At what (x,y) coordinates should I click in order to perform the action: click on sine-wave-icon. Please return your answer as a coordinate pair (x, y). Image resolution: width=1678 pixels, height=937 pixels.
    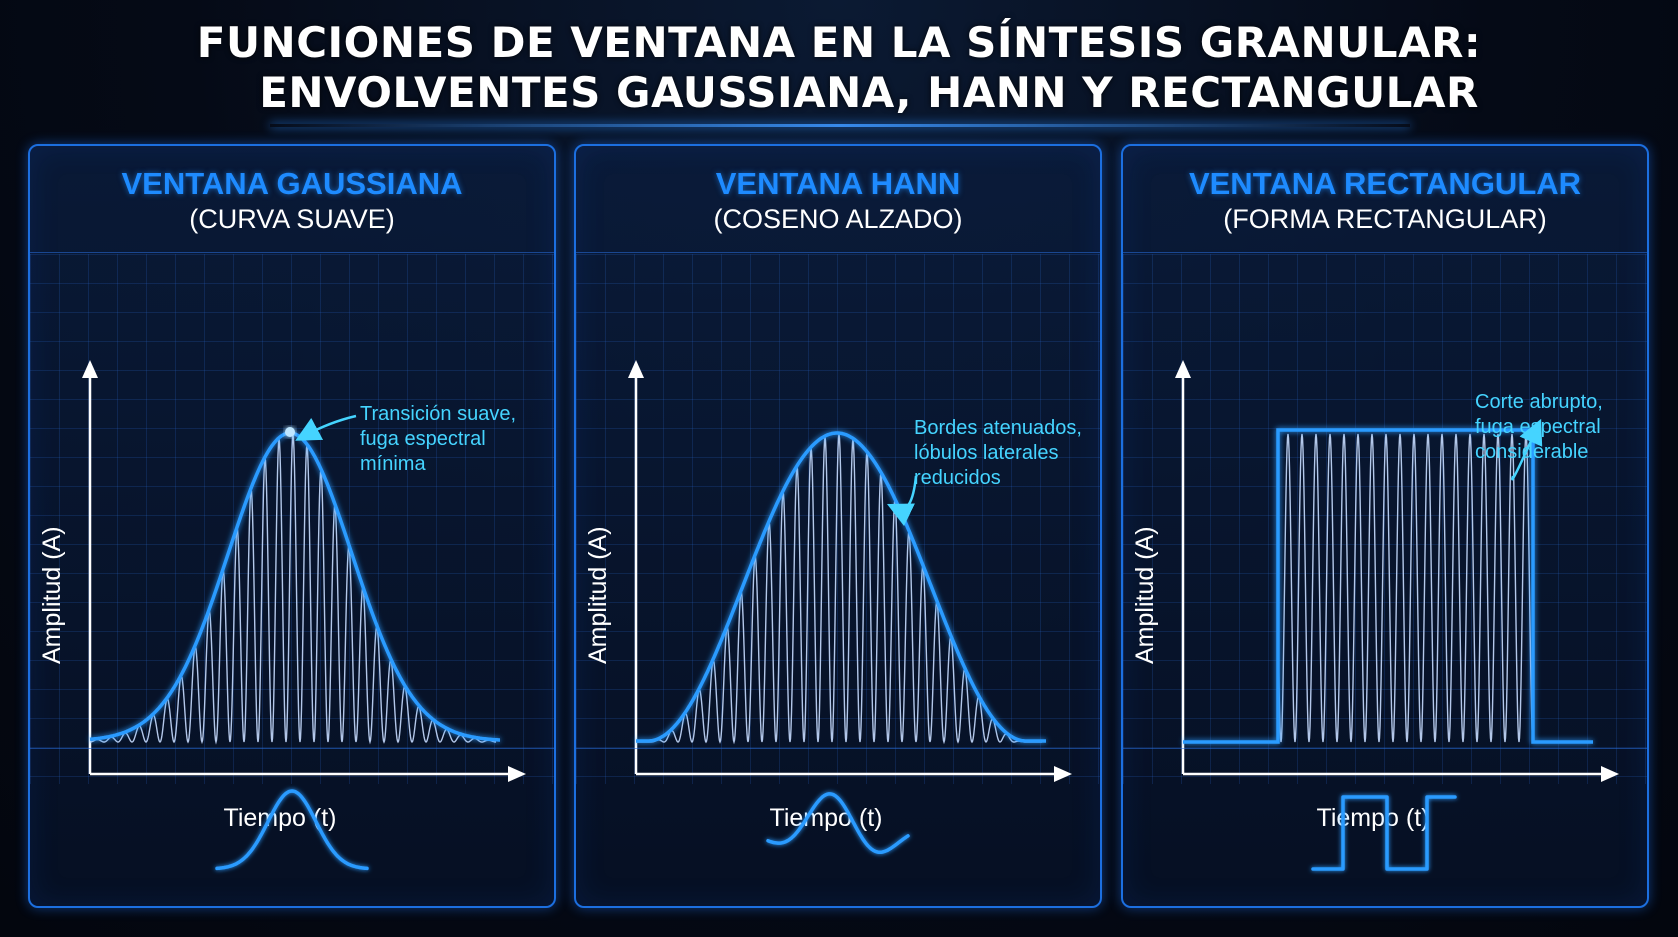
    Looking at the image, I should click on (838, 823).